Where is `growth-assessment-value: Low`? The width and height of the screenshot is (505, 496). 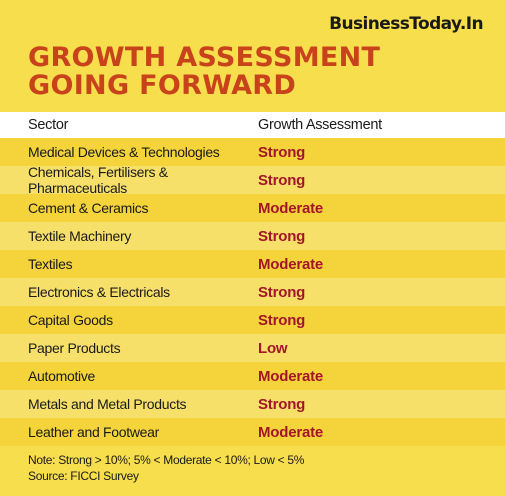
growth-assessment-value: Low is located at coordinates (273, 348).